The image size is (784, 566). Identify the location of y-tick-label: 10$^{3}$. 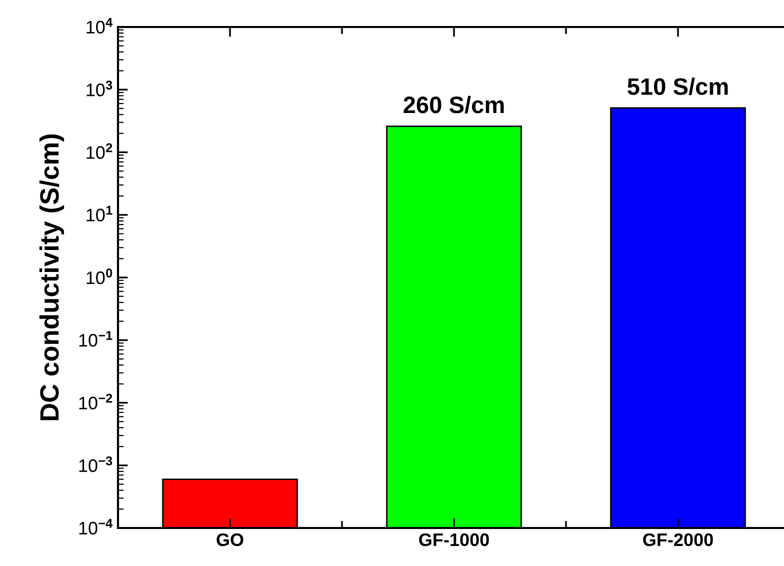
(99, 88).